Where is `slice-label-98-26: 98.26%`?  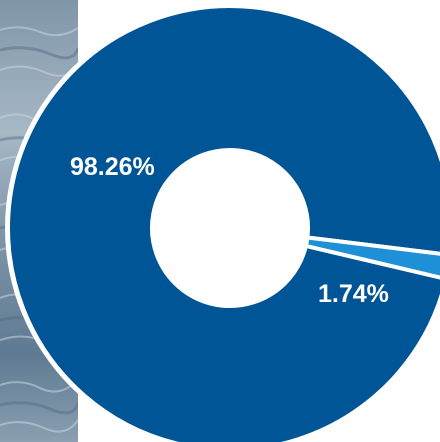
slice-label-98-26: 98.26% is located at coordinates (112, 167).